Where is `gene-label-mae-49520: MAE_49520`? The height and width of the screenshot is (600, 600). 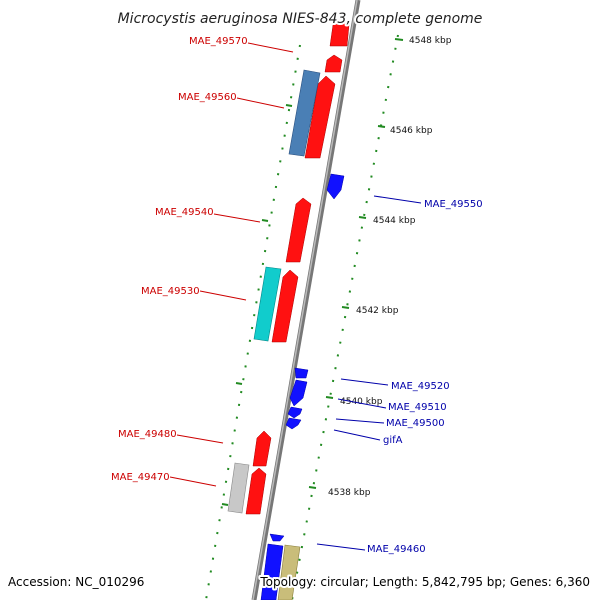 gene-label-mae-49520: MAE_49520 is located at coordinates (420, 386).